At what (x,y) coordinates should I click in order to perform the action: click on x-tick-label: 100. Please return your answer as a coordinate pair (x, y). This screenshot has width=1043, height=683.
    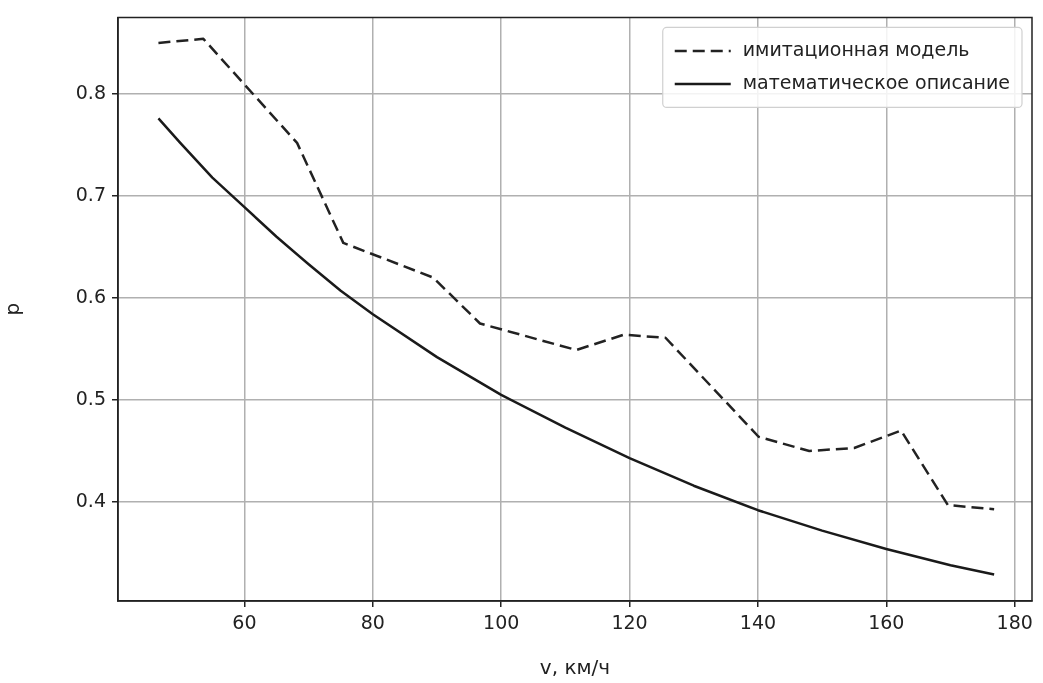
    Looking at the image, I should click on (501, 622).